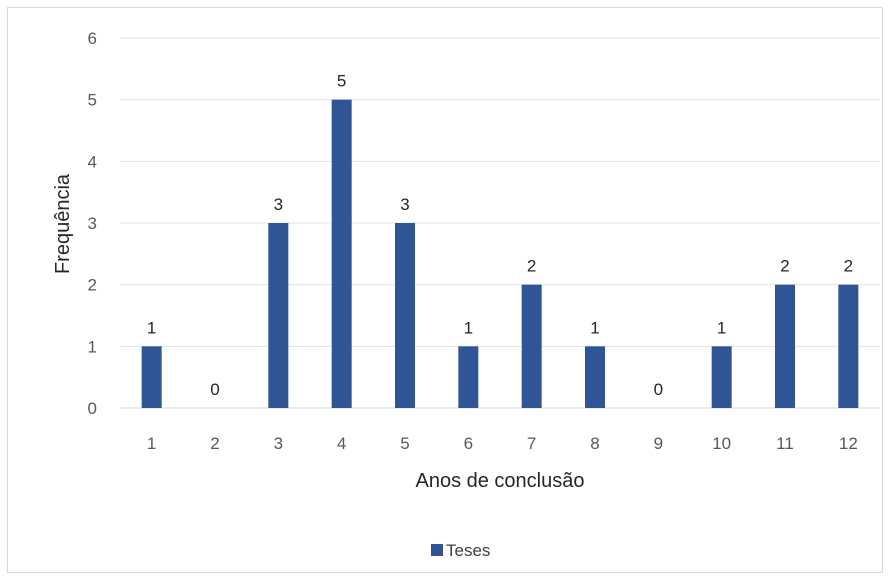 This screenshot has width=896, height=582. Describe the element at coordinates (594, 443) in the screenshot. I see `x-tick-label: 8` at that location.